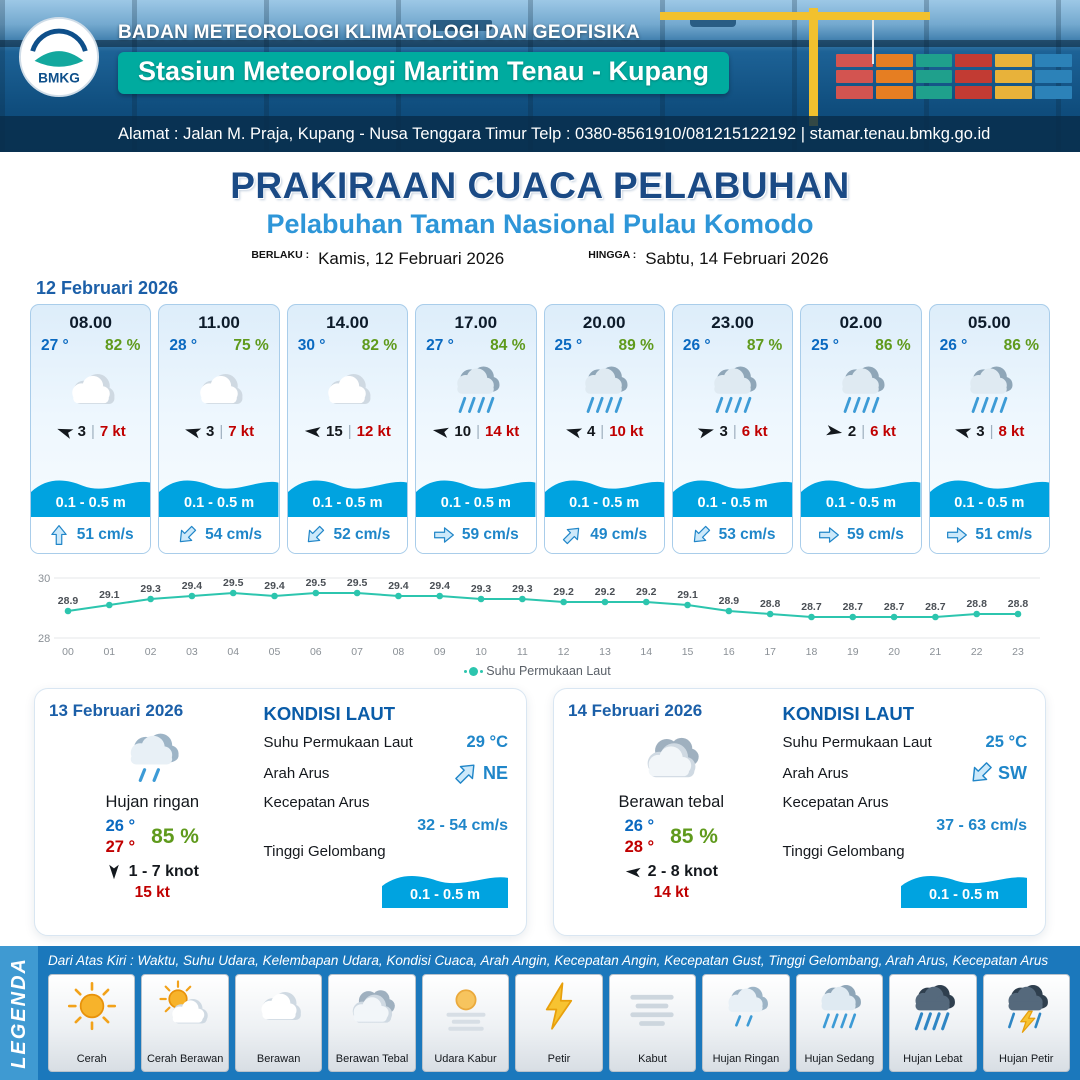 The image size is (1080, 1080). Describe the element at coordinates (764, 345) in the screenshot. I see `humidity-value: 87 %` at that location.